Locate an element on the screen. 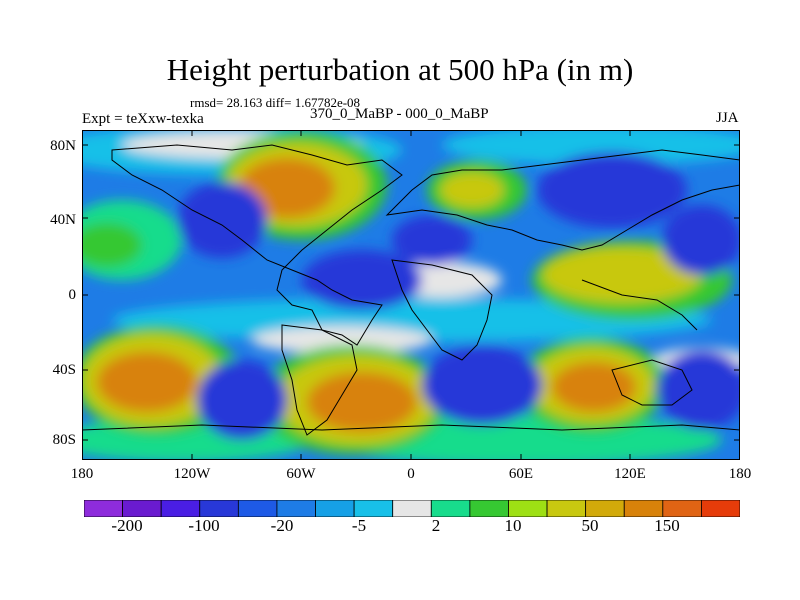 This screenshot has height=600, width=800. lat-label-eq: 0 is located at coordinates (72, 295).